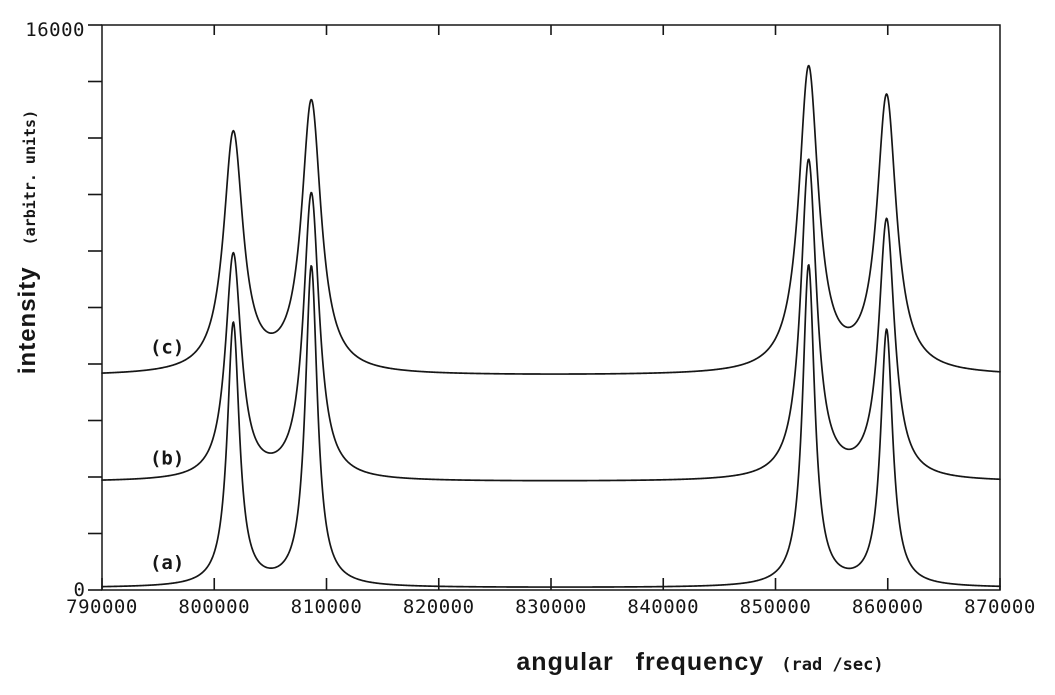 This screenshot has height=695, width=1055. I want to click on x-tick-label: 870000, so click(1000, 607).